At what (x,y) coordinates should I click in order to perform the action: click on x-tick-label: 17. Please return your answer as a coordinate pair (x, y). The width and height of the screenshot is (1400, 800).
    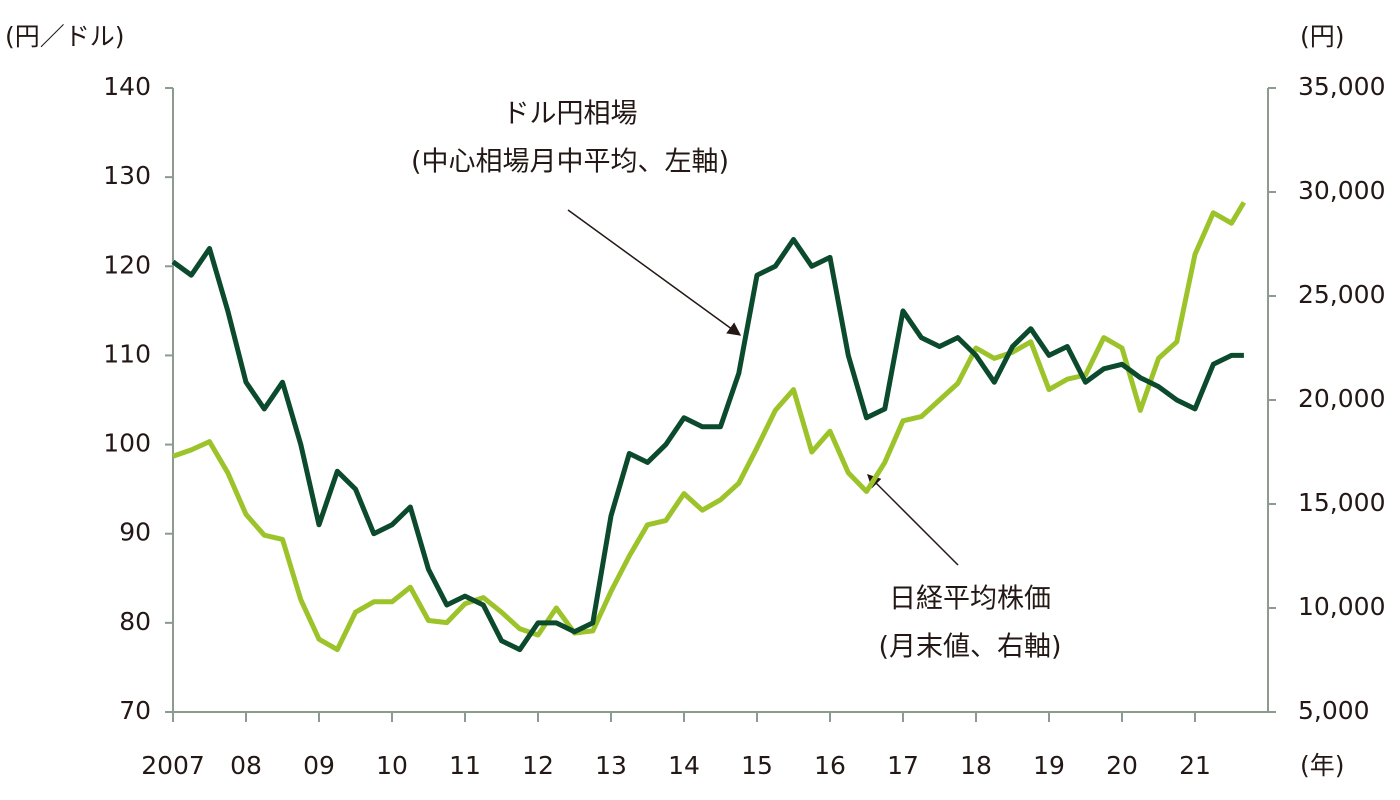
    Looking at the image, I should click on (903, 765).